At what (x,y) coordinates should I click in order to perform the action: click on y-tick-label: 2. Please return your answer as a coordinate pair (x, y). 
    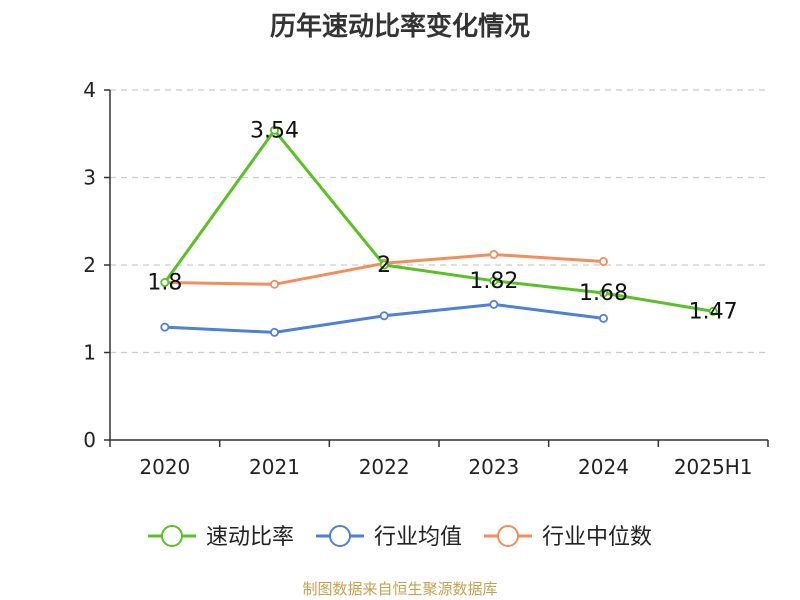
    Looking at the image, I should click on (89, 265).